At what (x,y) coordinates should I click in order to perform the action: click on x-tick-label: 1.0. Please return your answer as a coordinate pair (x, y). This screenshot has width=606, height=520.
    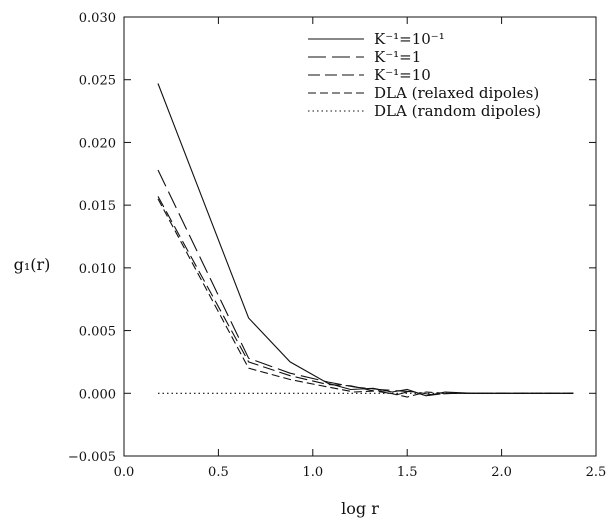
    Looking at the image, I should click on (312, 472).